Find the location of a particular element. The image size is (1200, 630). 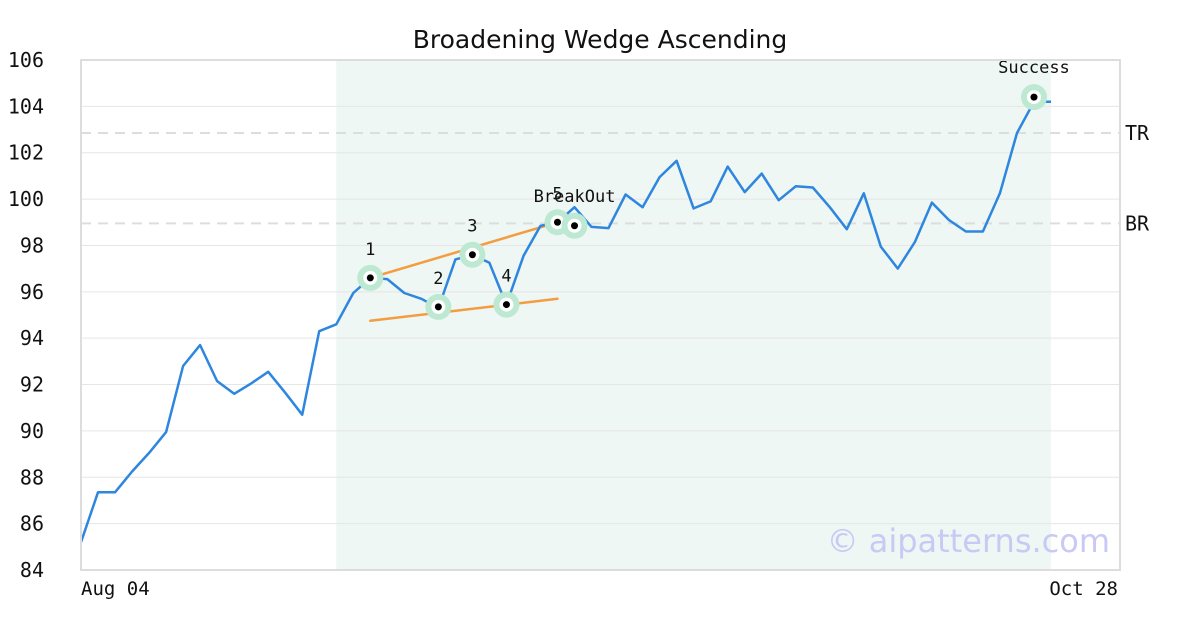

point-label-3: 3 is located at coordinates (472, 227).